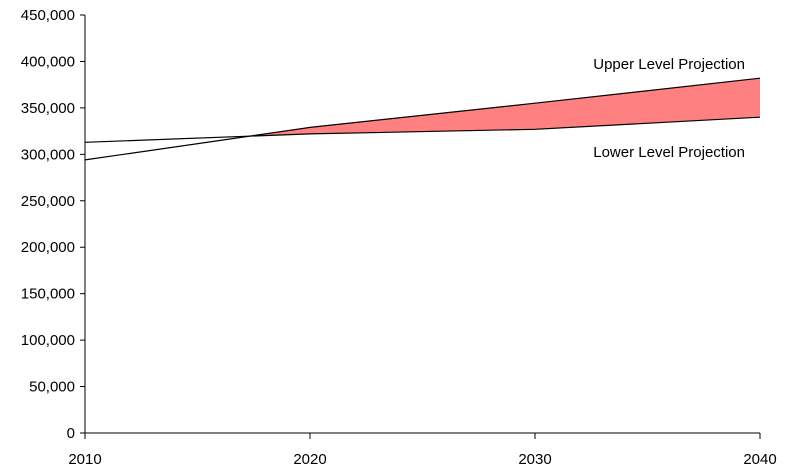 This screenshot has height=470, width=791. I want to click on y-tick-label: 300,000, so click(48, 154).